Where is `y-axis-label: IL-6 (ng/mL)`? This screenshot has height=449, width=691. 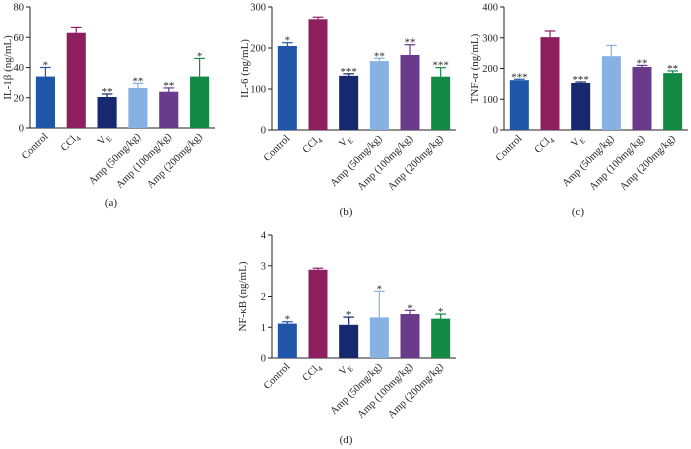
y-axis-label: IL-6 (ng/mL) is located at coordinates (245, 68).